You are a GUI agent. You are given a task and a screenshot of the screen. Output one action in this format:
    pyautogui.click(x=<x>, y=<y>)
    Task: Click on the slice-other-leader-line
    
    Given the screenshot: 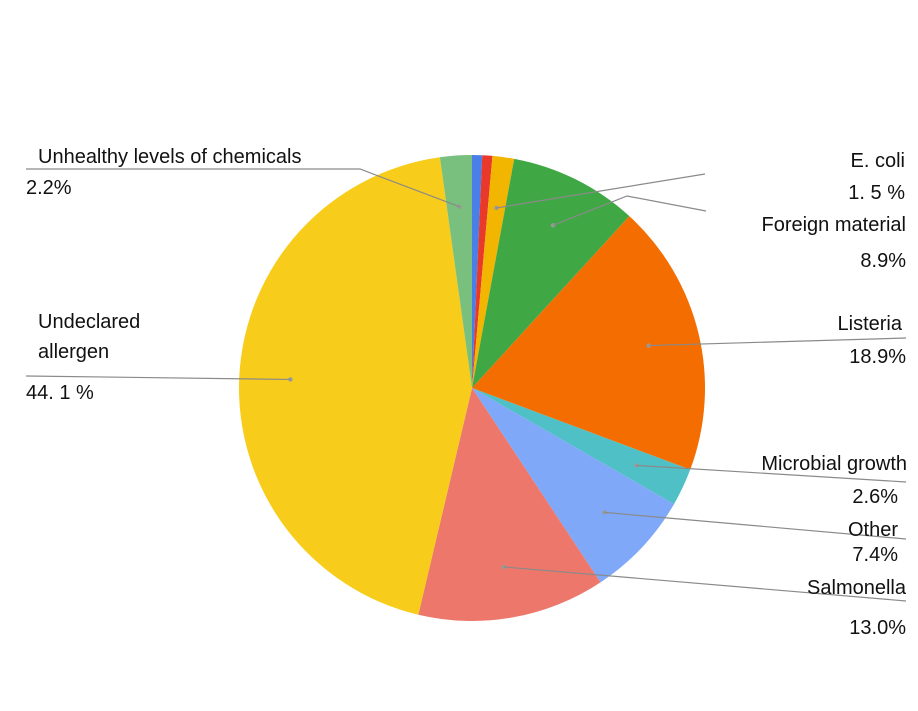 What is the action you would take?
    pyautogui.click(x=755, y=525)
    